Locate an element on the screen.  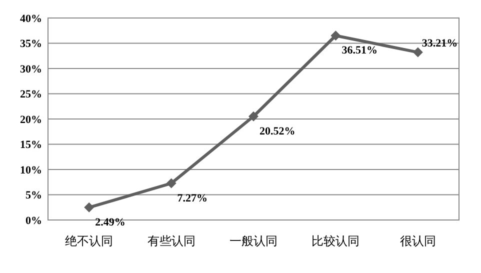
data-label: 7.27% is located at coordinates (192, 198).